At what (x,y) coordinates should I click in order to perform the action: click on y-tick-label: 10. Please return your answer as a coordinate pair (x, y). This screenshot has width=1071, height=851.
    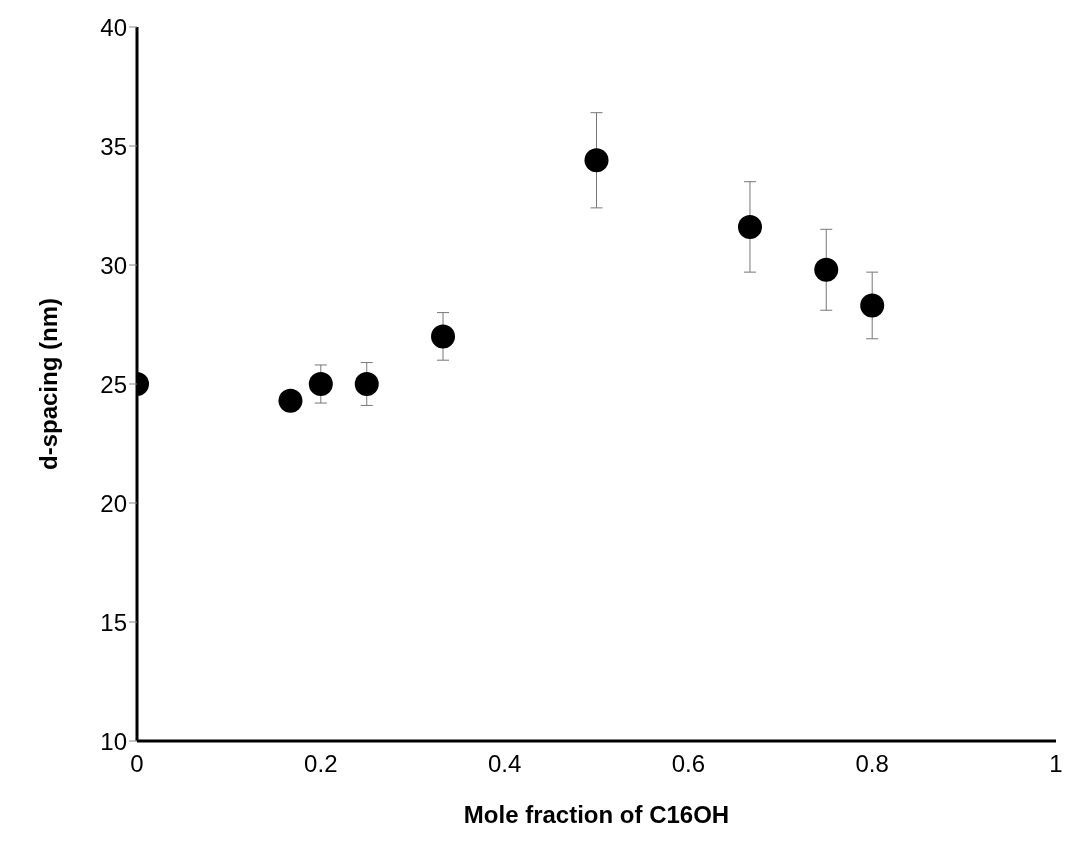
    Looking at the image, I should click on (113, 741).